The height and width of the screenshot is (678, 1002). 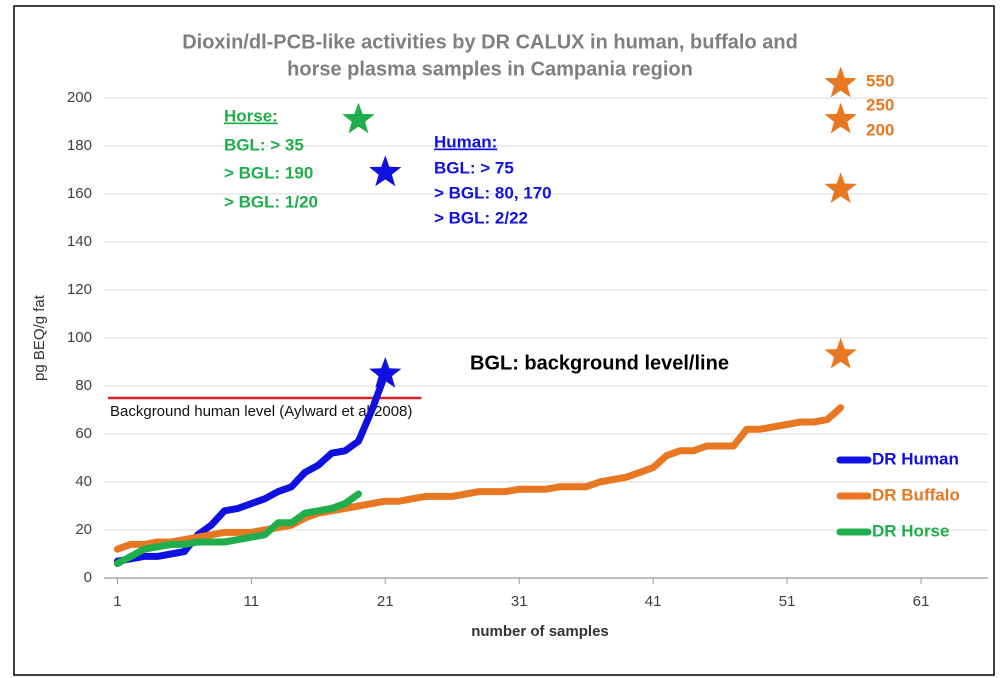 I want to click on x-tick-label: 61, so click(x=921, y=601).